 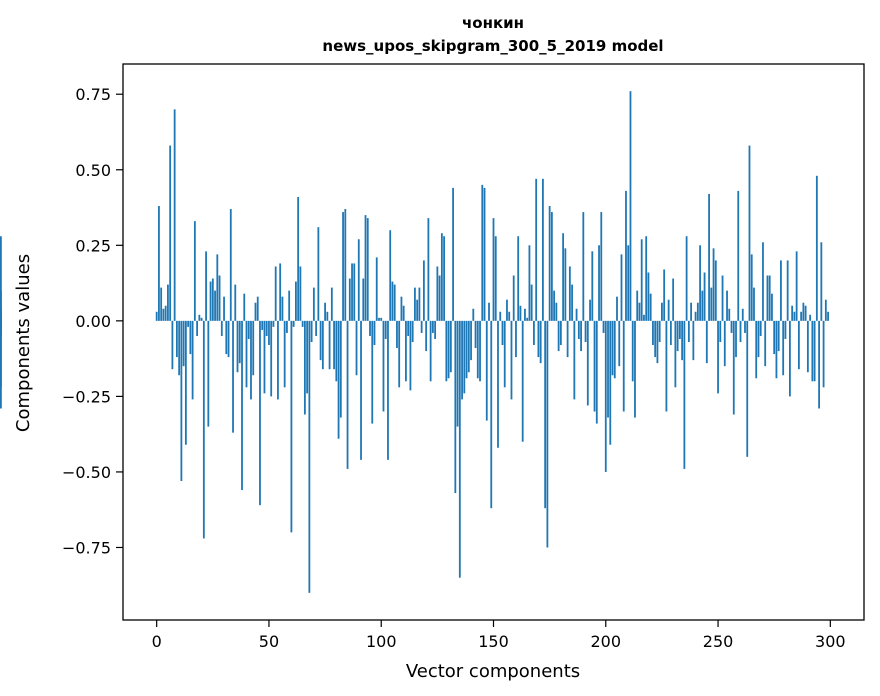 I want to click on y-tick-label: 0.00, so click(x=93, y=321).